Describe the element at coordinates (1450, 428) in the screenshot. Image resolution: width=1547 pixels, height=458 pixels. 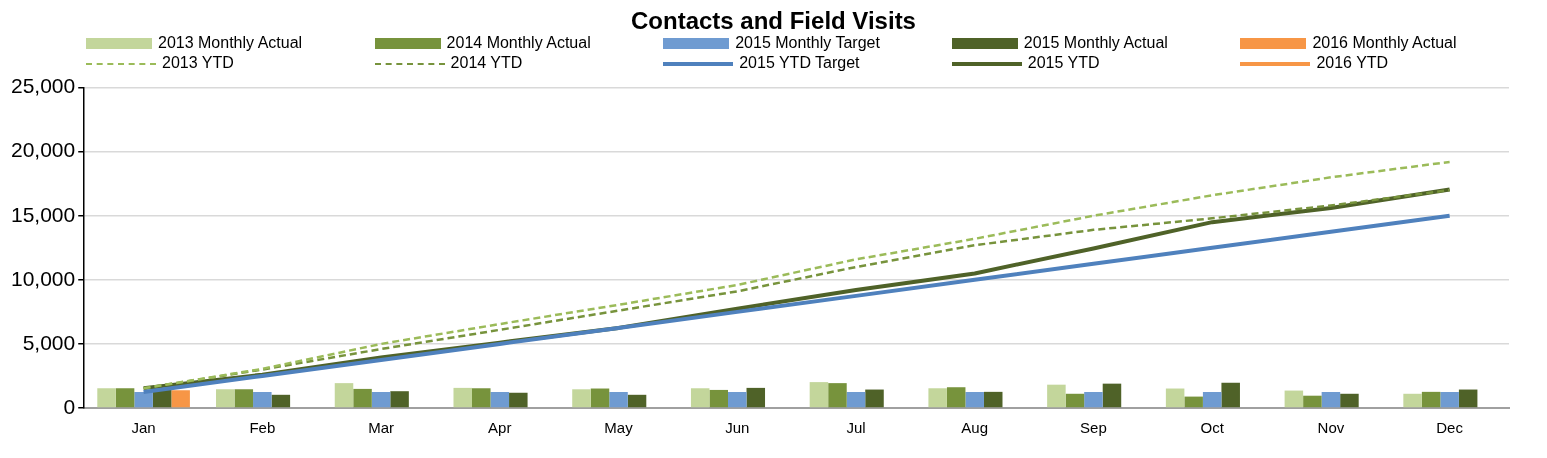
I see `x-tick-label: Dec` at that location.